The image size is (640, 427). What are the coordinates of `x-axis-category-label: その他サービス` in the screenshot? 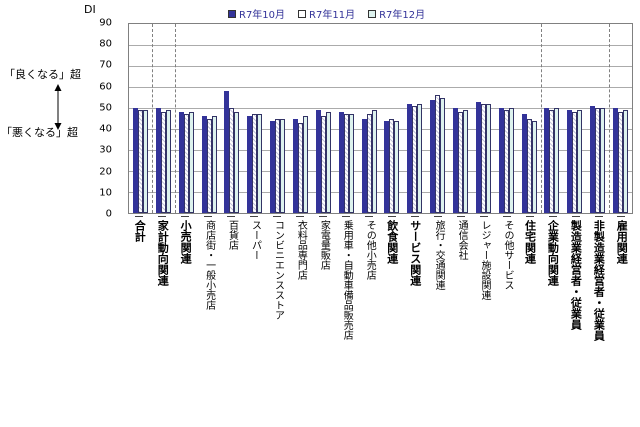 It's located at (507, 255).